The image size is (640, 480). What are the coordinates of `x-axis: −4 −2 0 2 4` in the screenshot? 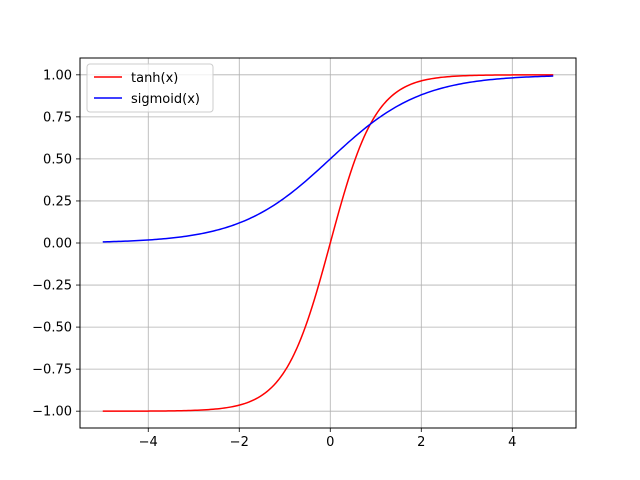 It's located at (327, 439).